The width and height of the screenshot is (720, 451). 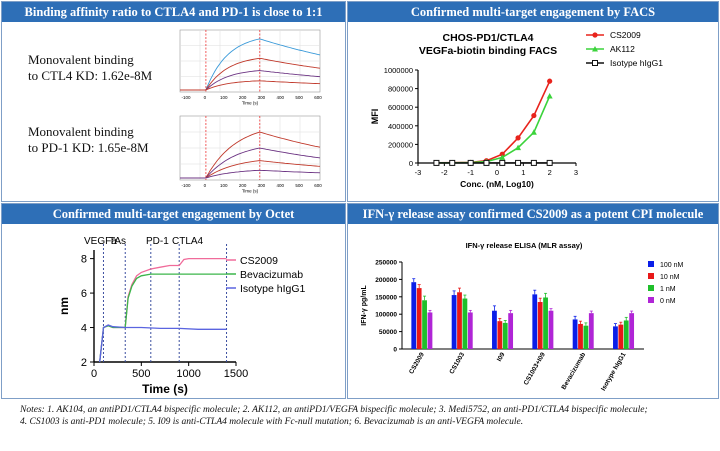 What do you see at coordinates (668, 301) in the screenshot?
I see `legend-label: 0 nM` at bounding box center [668, 301].